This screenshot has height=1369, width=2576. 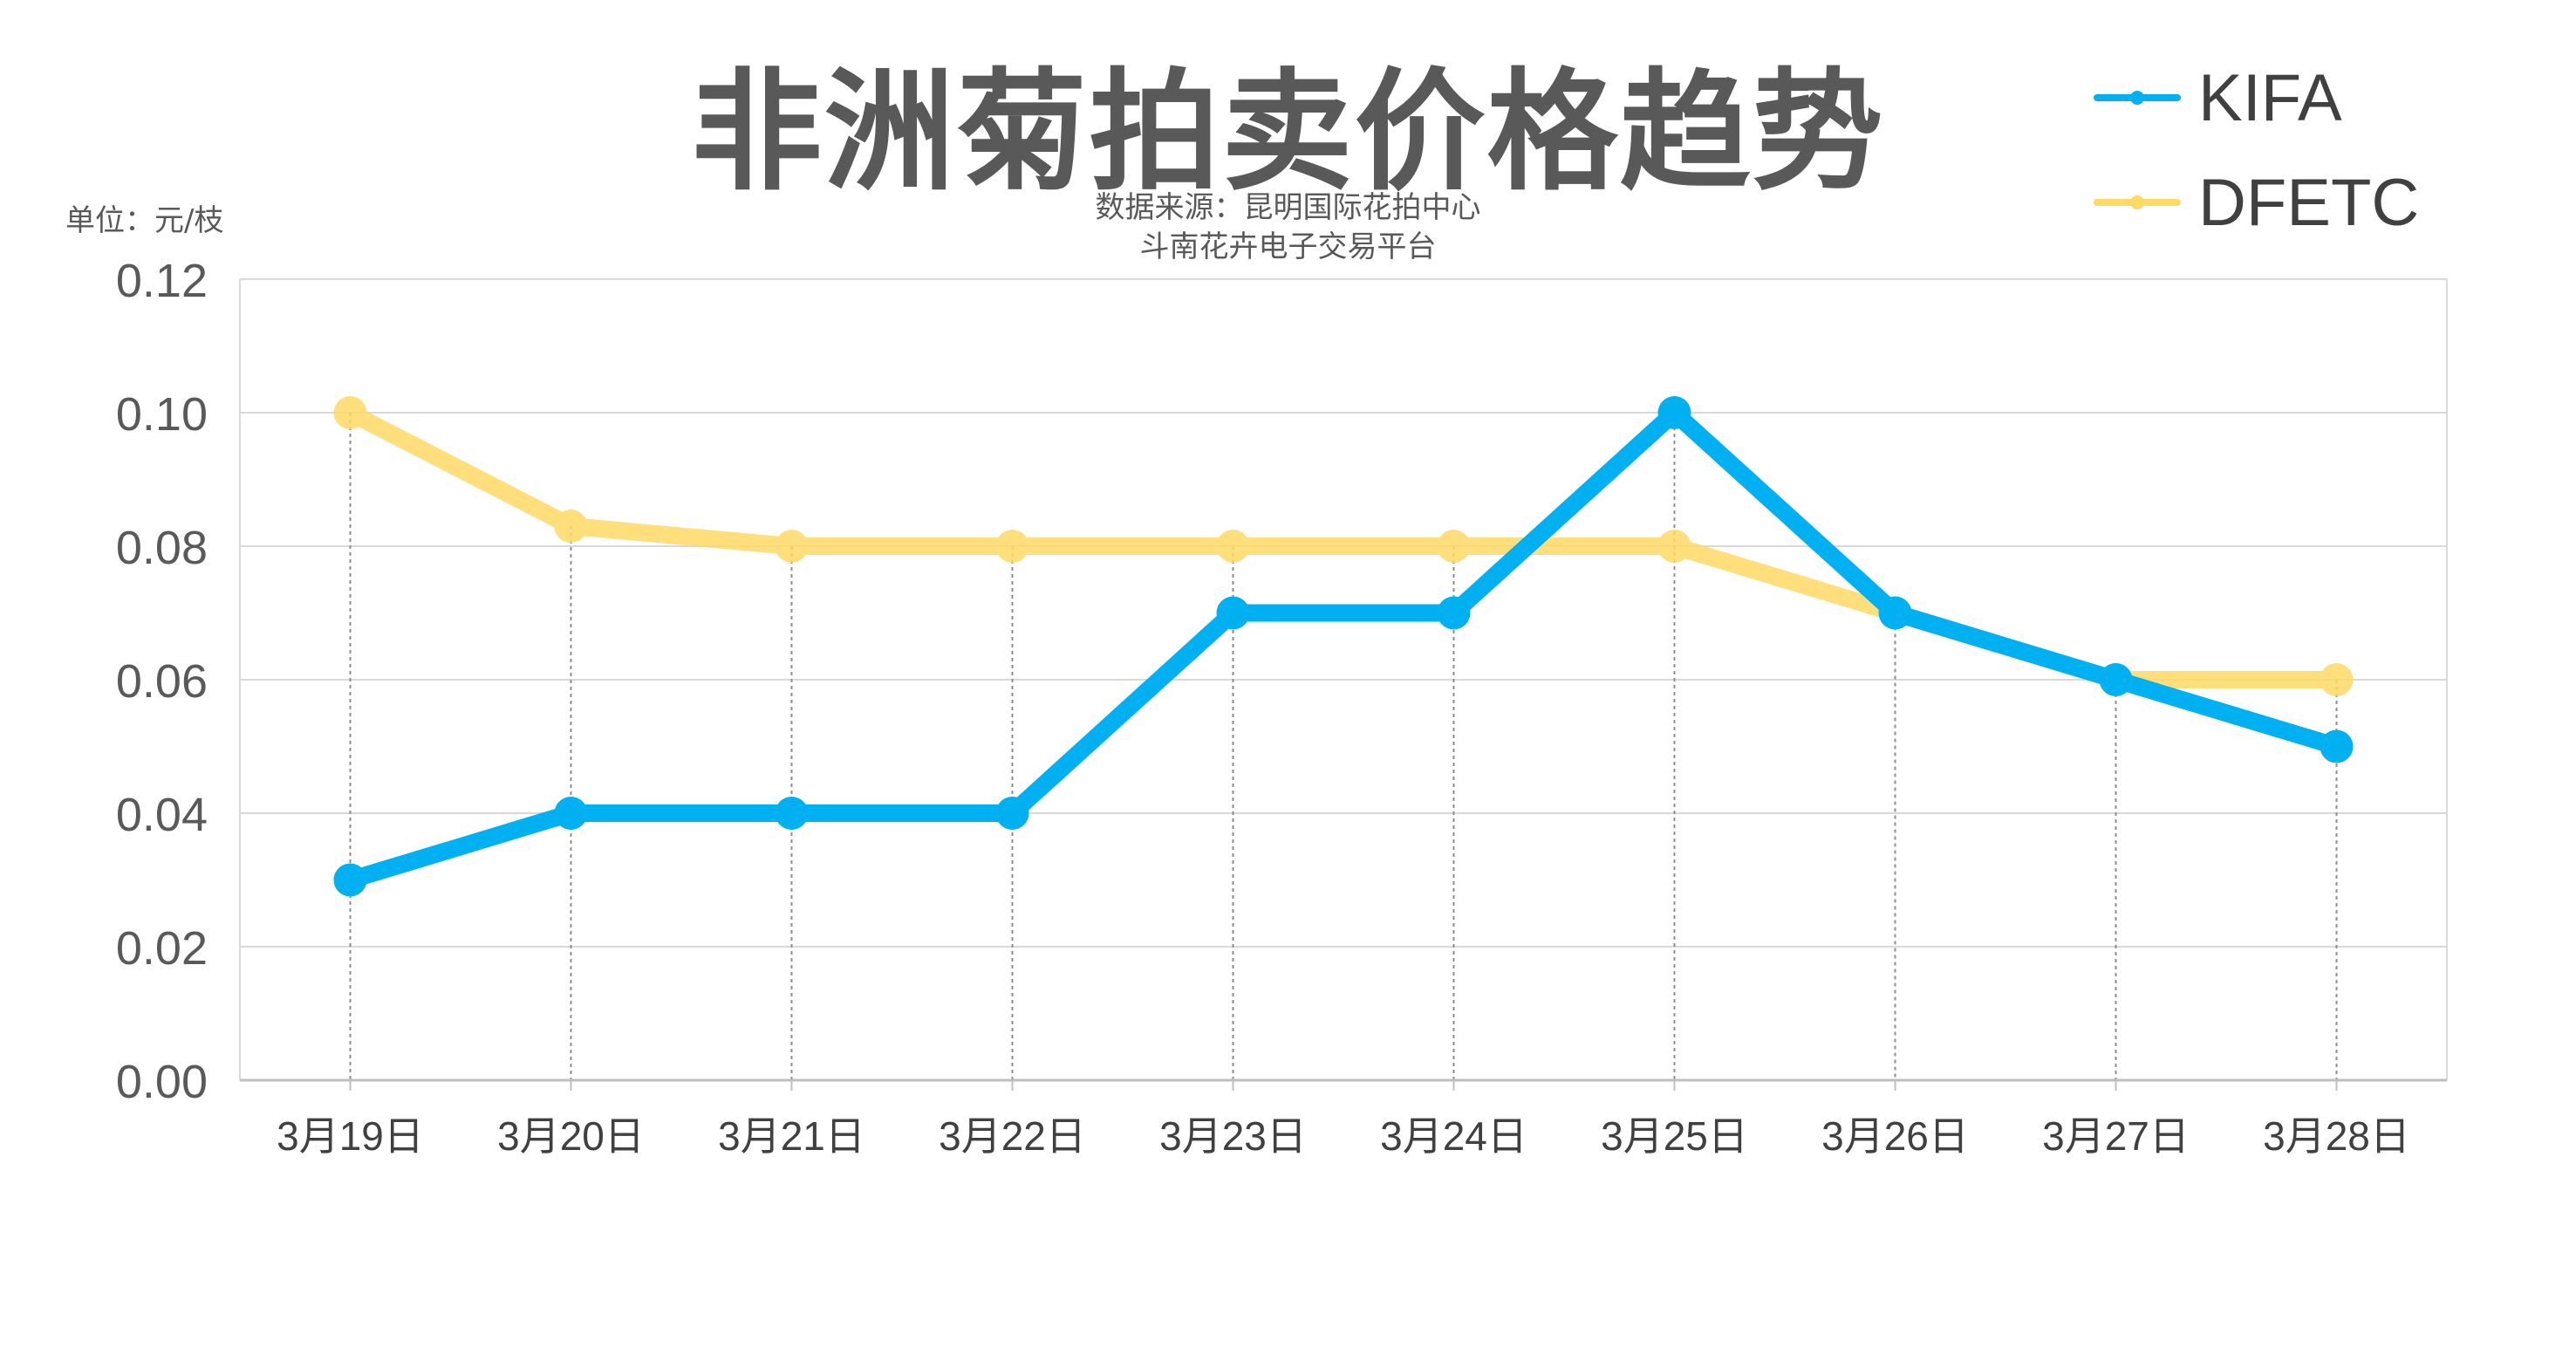 I want to click on chart-title: 非洲菊拍卖价格趋势, so click(x=1288, y=133).